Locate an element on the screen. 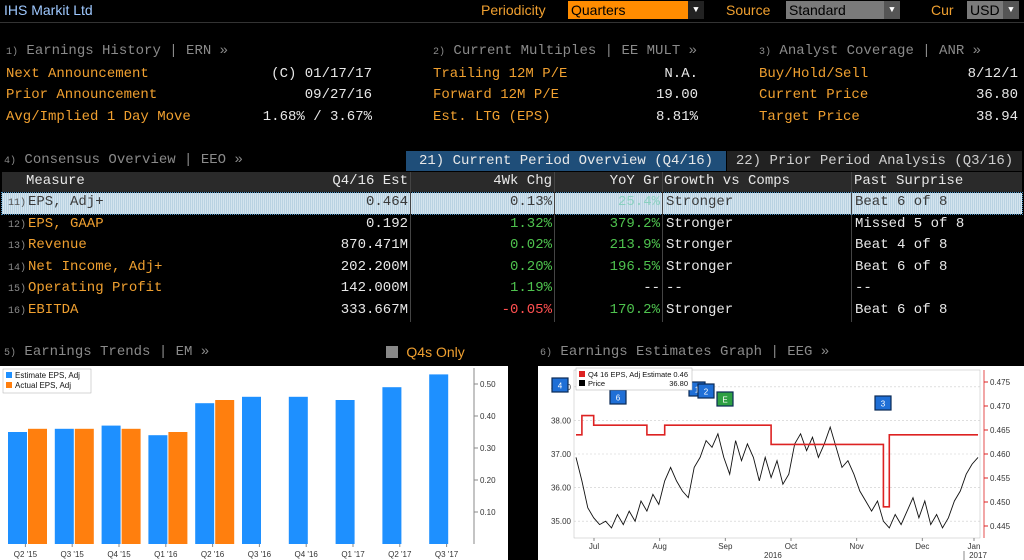  target-price-label: Target Price is located at coordinates (809, 117).